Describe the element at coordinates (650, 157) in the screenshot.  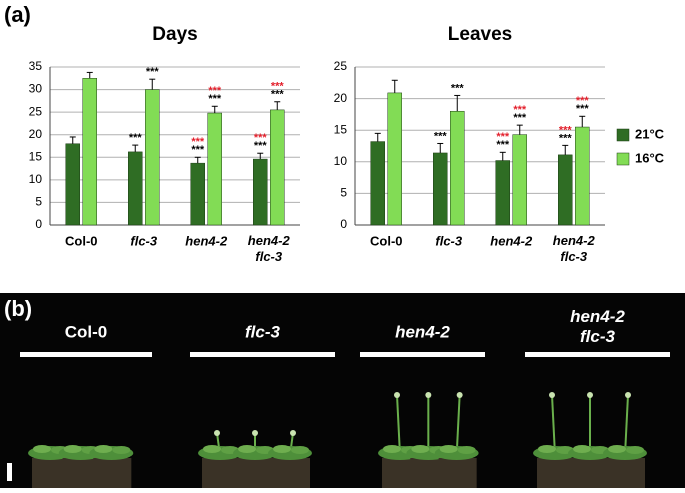
I see `legend-label: 16°C` at that location.